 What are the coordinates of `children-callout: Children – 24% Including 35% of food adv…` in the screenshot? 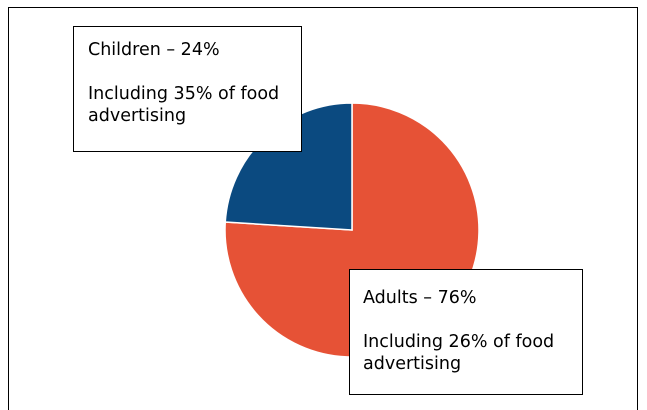 It's located at (187, 89).